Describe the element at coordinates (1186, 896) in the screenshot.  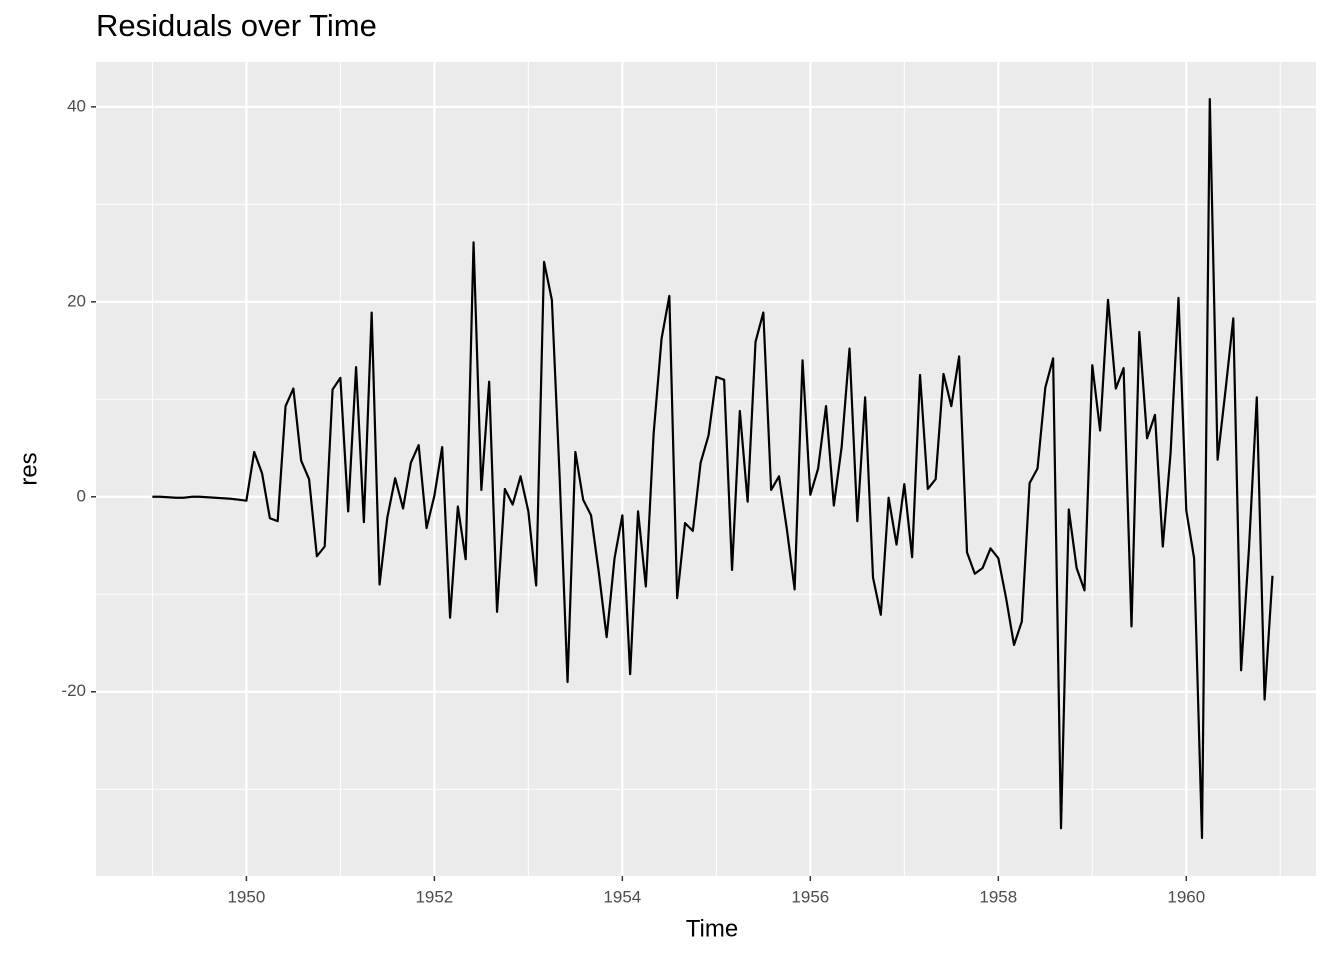
I see `x-tick-label: 1960` at that location.